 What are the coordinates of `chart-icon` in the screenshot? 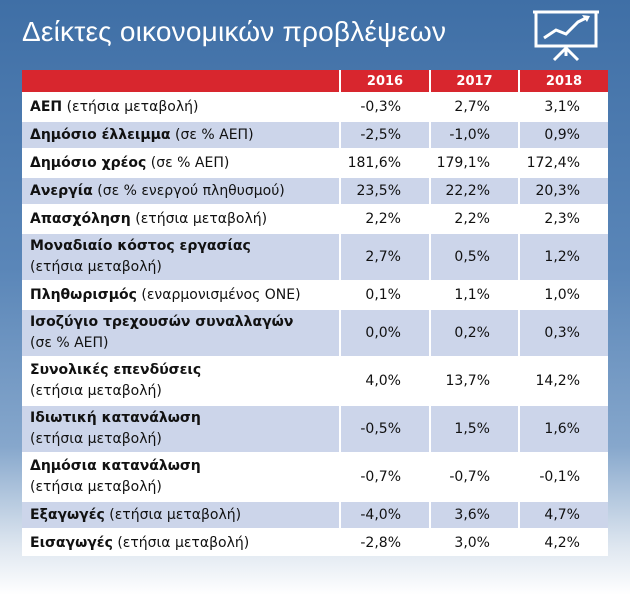 It's located at (566, 36).